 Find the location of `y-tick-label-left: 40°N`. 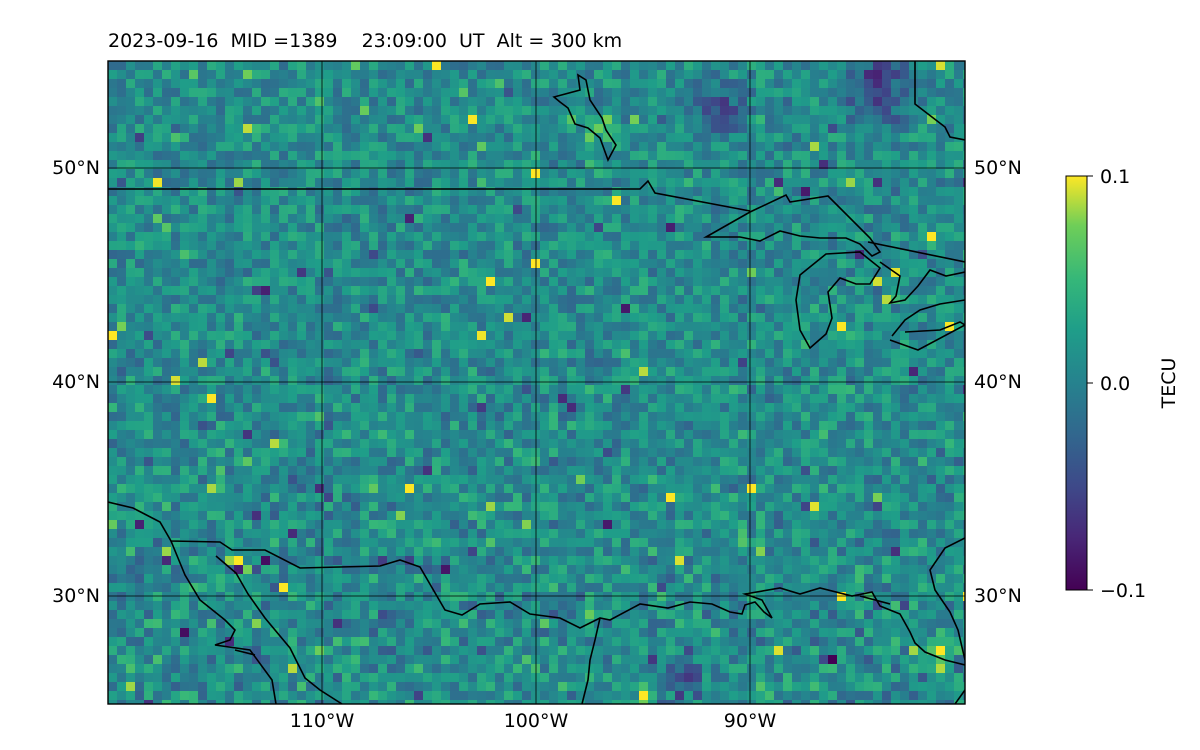

y-tick-label-left: 40°N is located at coordinates (76, 382).